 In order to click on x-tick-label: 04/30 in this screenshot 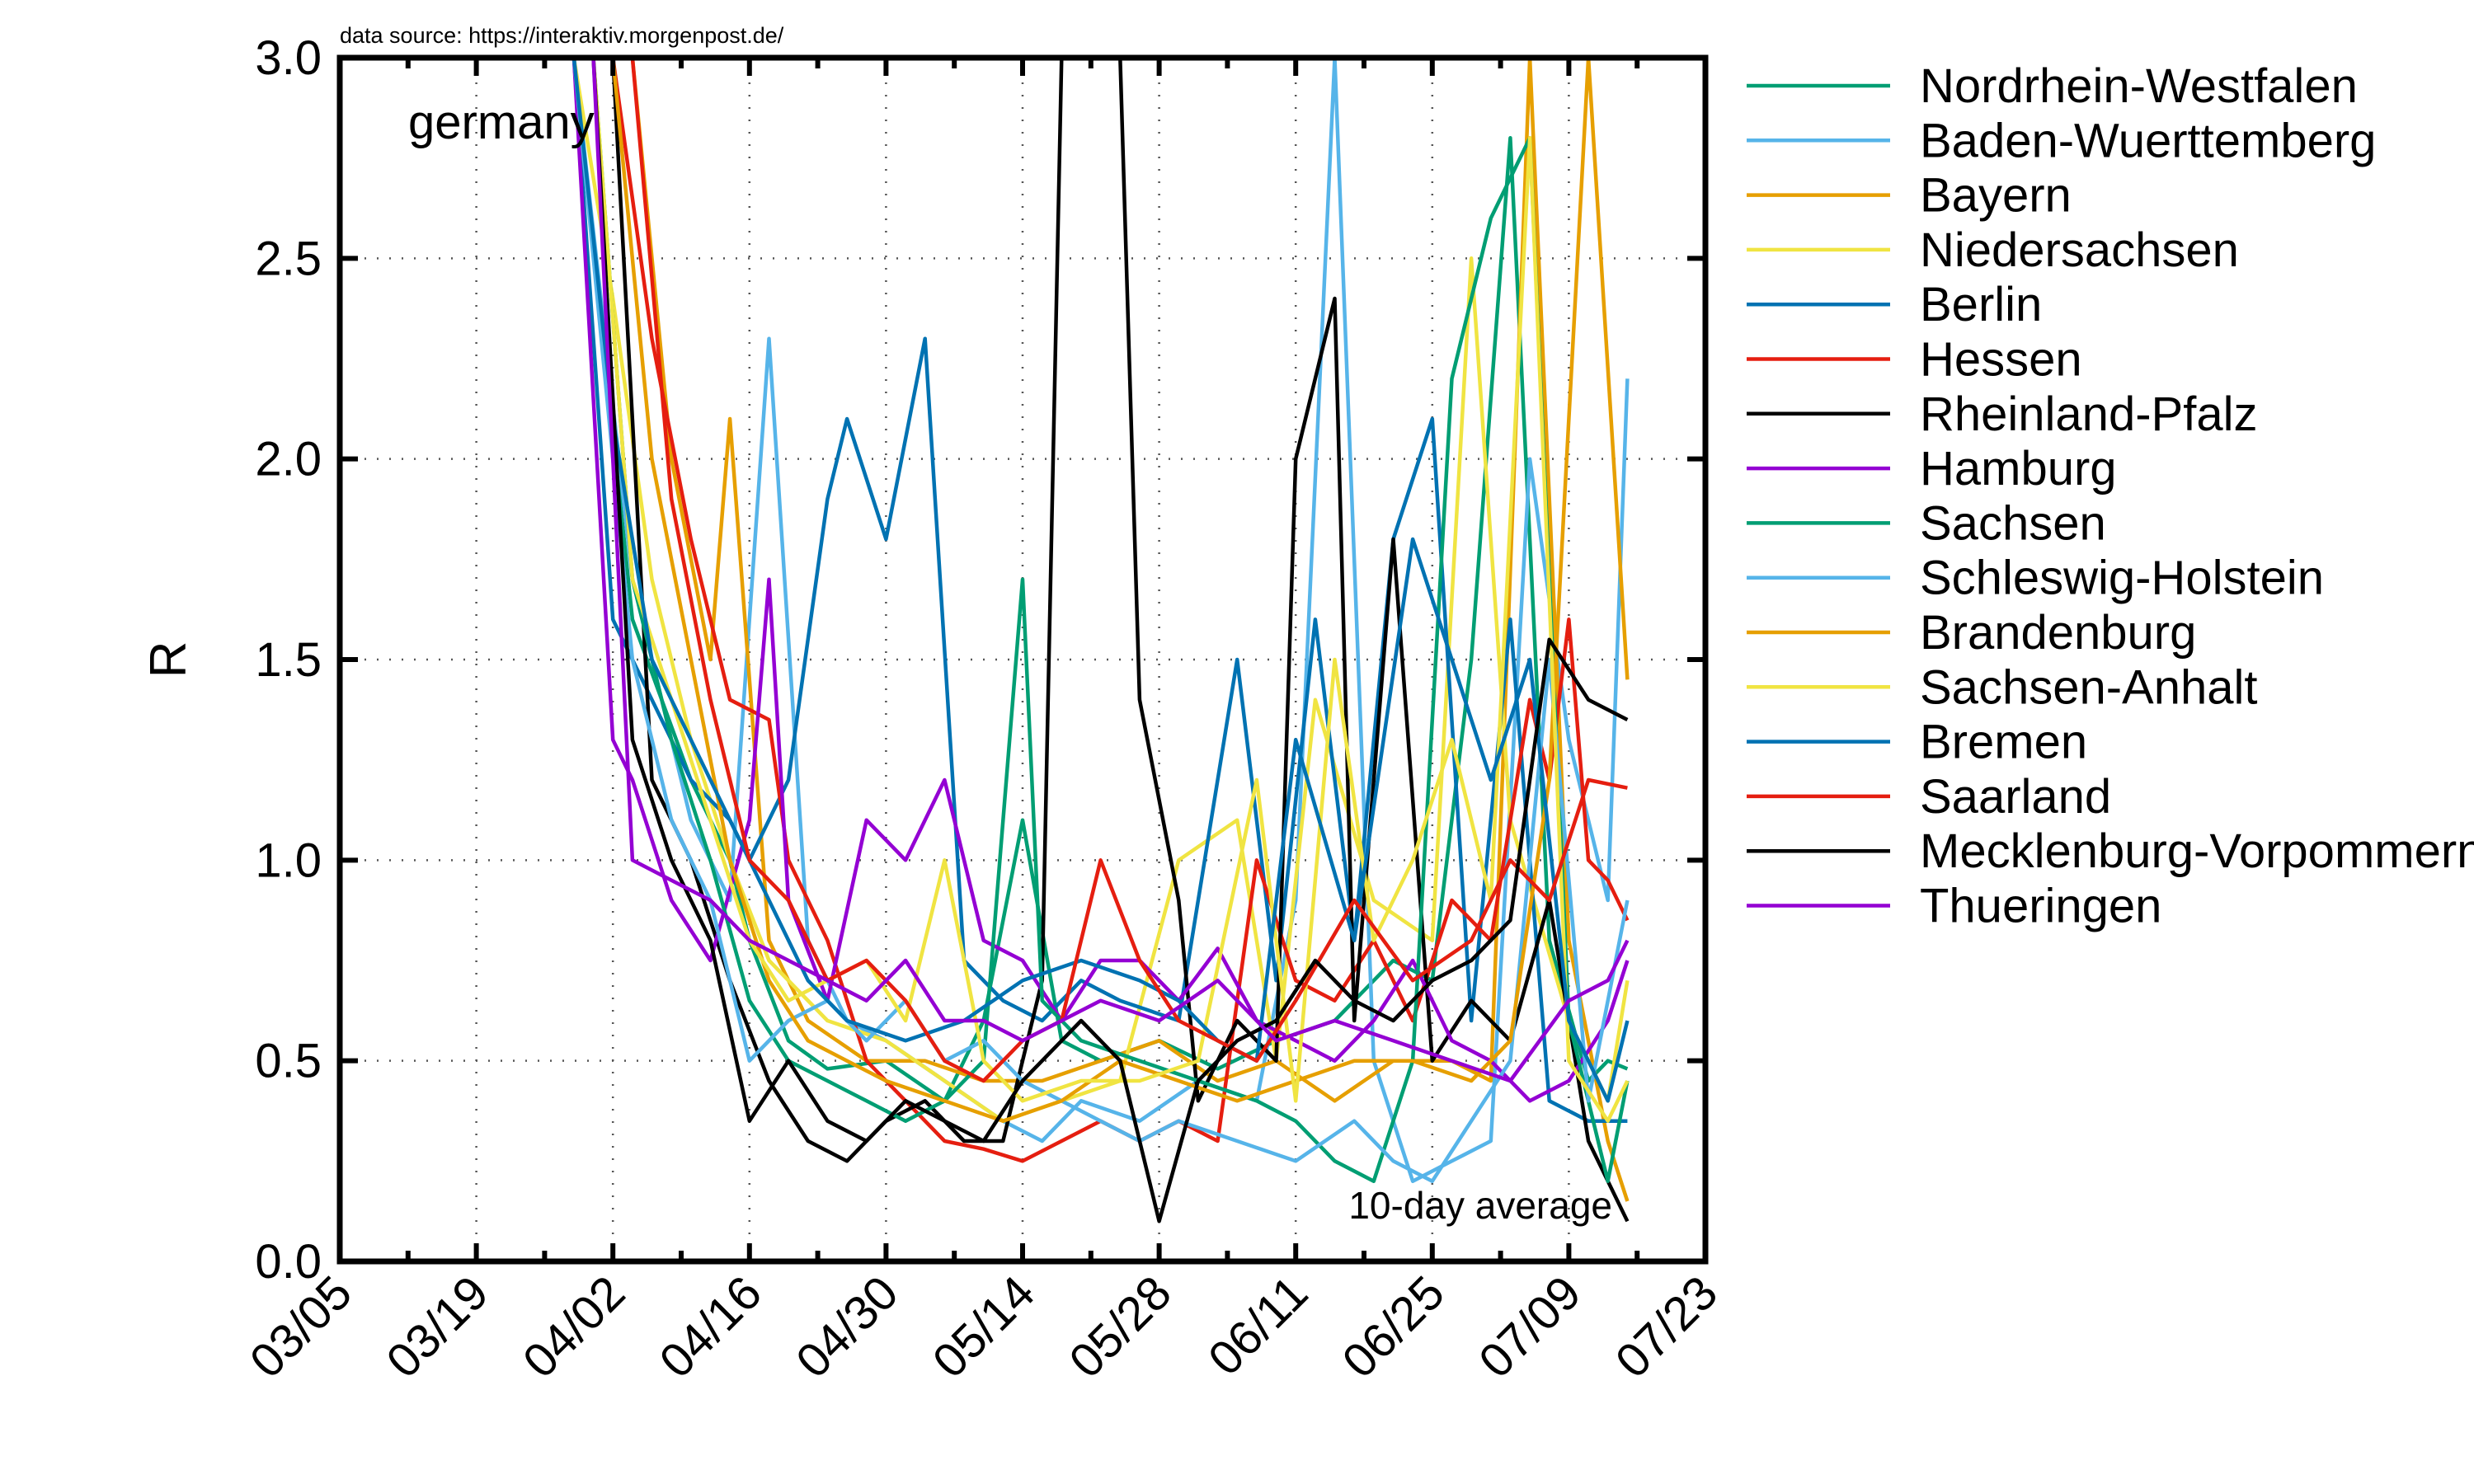, I will do `click(847, 1327)`.